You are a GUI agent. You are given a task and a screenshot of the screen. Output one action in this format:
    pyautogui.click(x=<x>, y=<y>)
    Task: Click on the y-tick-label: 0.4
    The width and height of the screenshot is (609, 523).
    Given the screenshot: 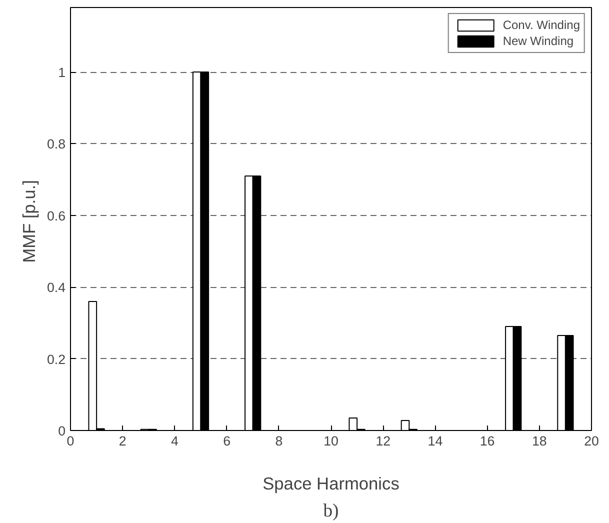 What is the action you would take?
    pyautogui.click(x=56, y=288)
    